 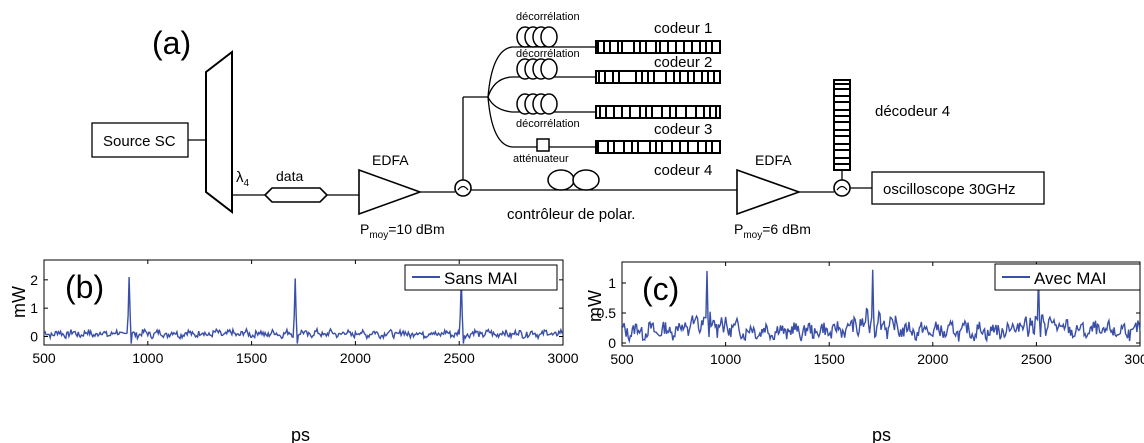 I want to click on chart-c-panel-label: (c), so click(x=660, y=289).